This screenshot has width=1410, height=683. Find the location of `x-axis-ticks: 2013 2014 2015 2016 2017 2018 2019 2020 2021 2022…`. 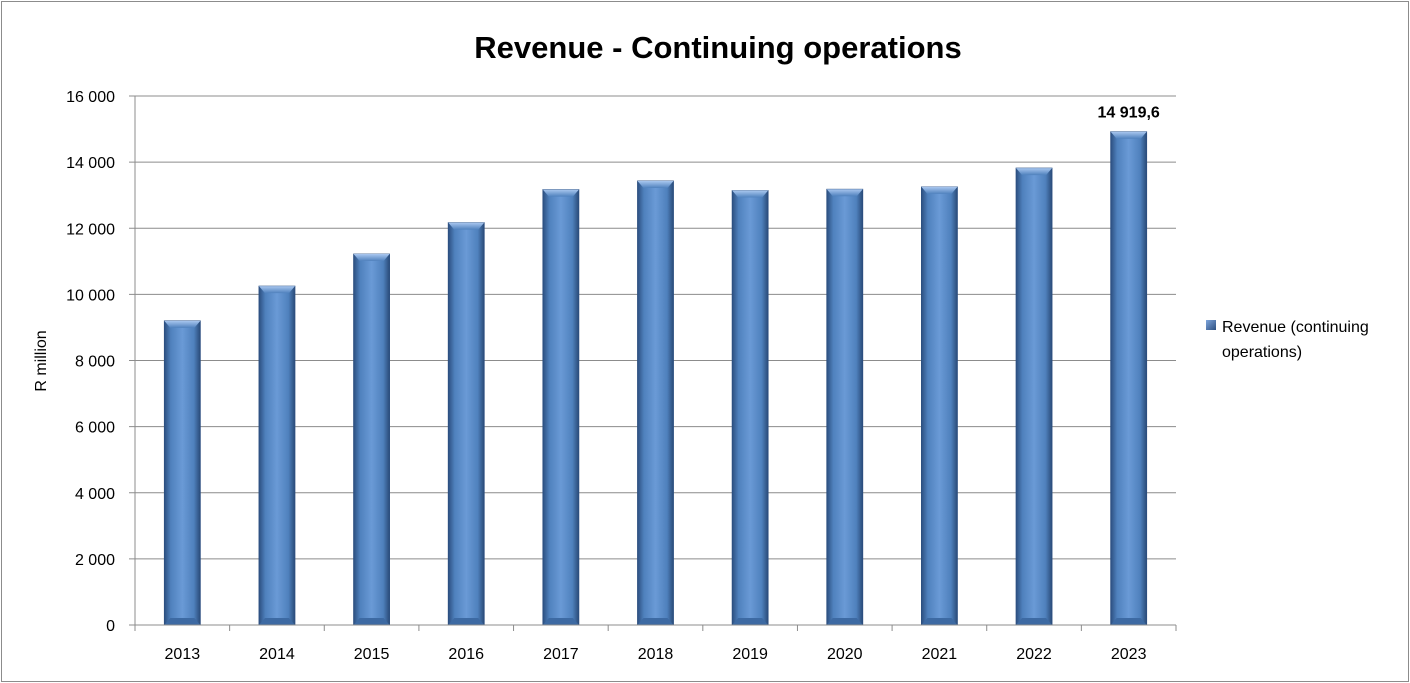

x-axis-ticks: 2013 2014 2015 2016 2017 2018 2019 2020 2021 2022… is located at coordinates (655, 644).